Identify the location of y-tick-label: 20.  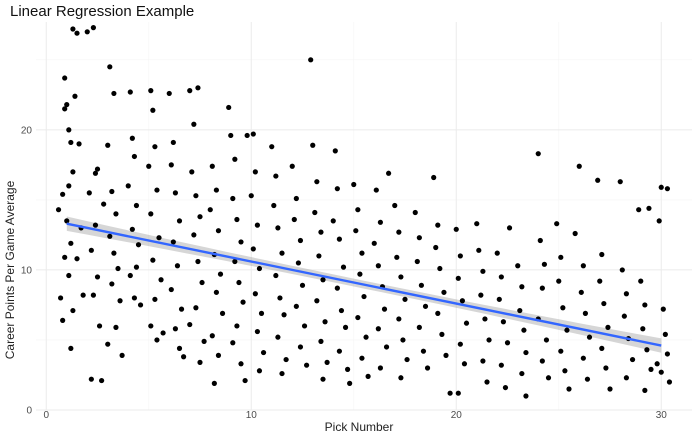
(27, 130).